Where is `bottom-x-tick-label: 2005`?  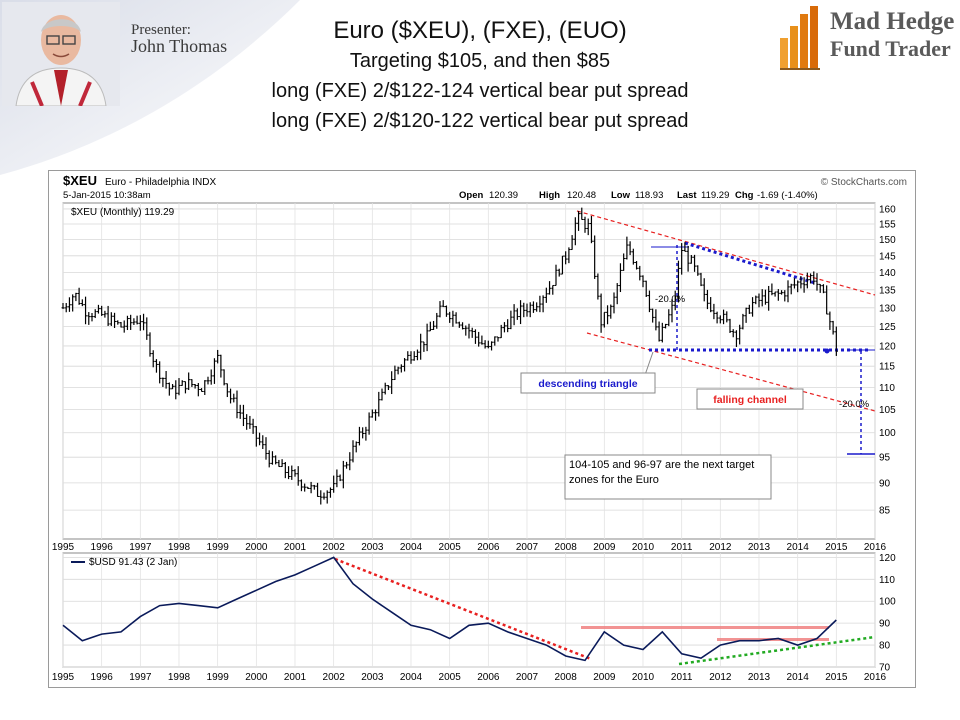 bottom-x-tick-label: 2005 is located at coordinates (450, 677).